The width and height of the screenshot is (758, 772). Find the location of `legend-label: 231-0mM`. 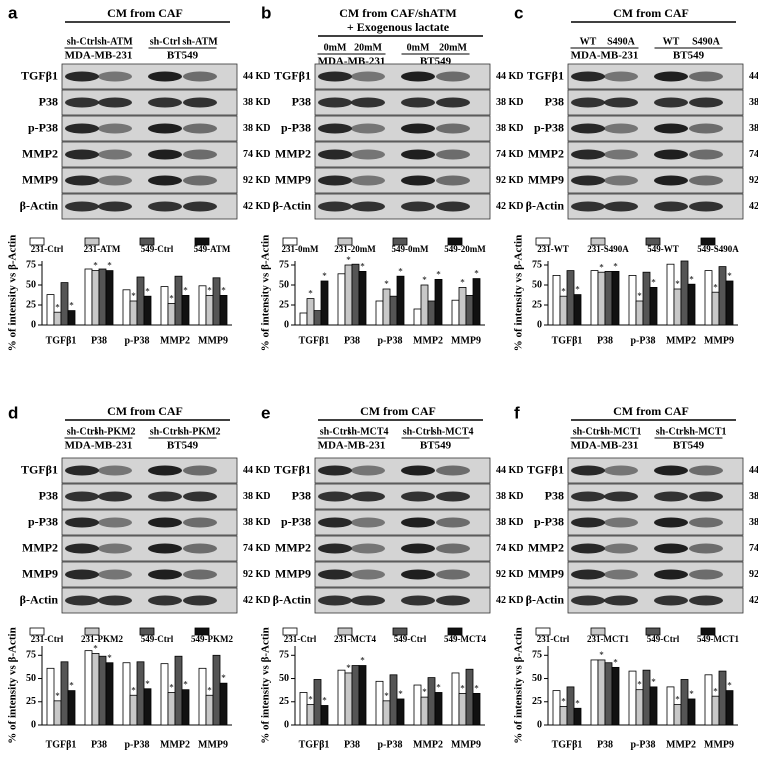

legend-label: 231-0mM is located at coordinates (300, 249).